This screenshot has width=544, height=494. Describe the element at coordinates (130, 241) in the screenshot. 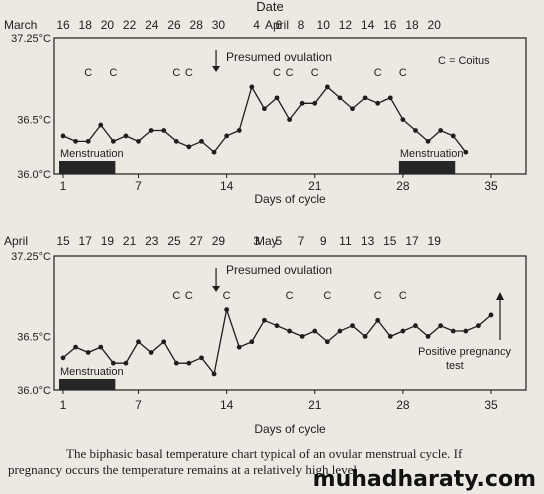

I see `chart2-date-tick: 21` at that location.